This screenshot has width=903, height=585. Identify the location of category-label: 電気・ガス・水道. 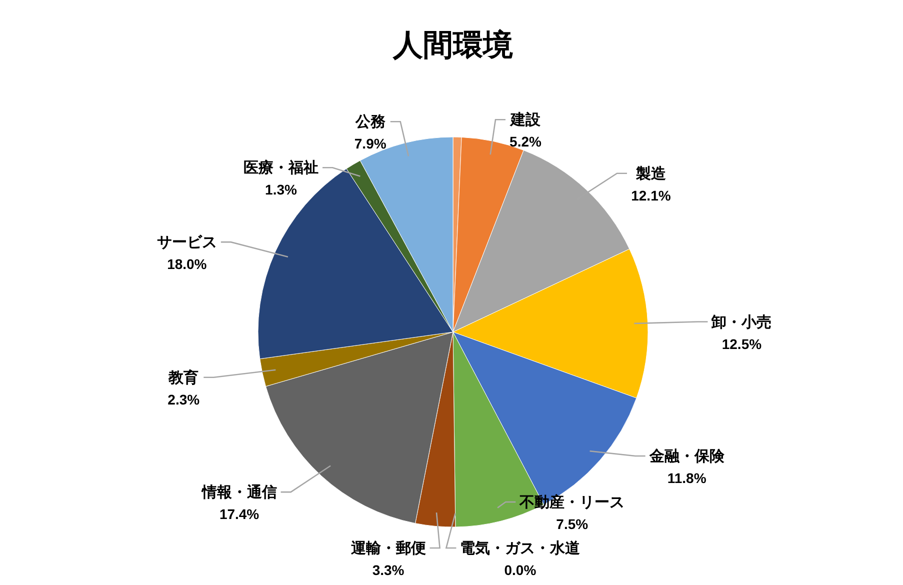
(520, 548).